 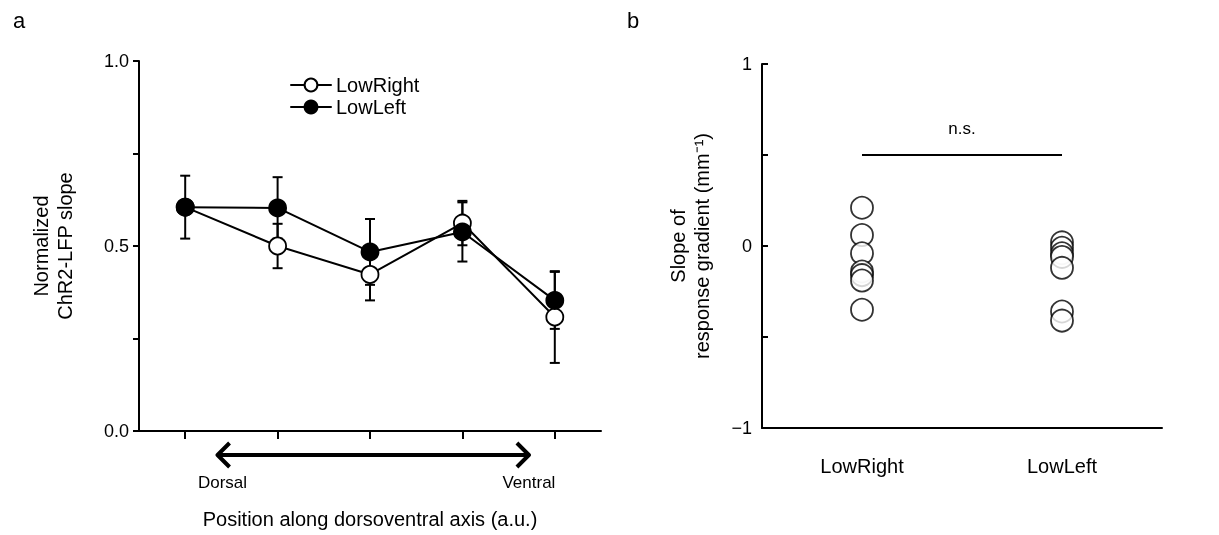 I want to click on chart-title: b, so click(x=633, y=20).